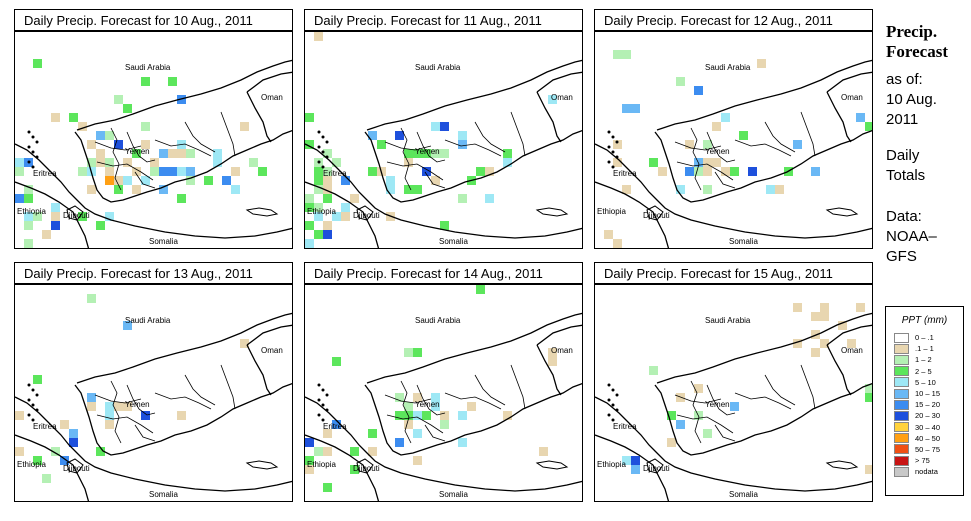 Image resolution: width=971 pixels, height=521 pixels. Describe the element at coordinates (904, 216) in the screenshot. I see `source-line1: Data:` at that location.